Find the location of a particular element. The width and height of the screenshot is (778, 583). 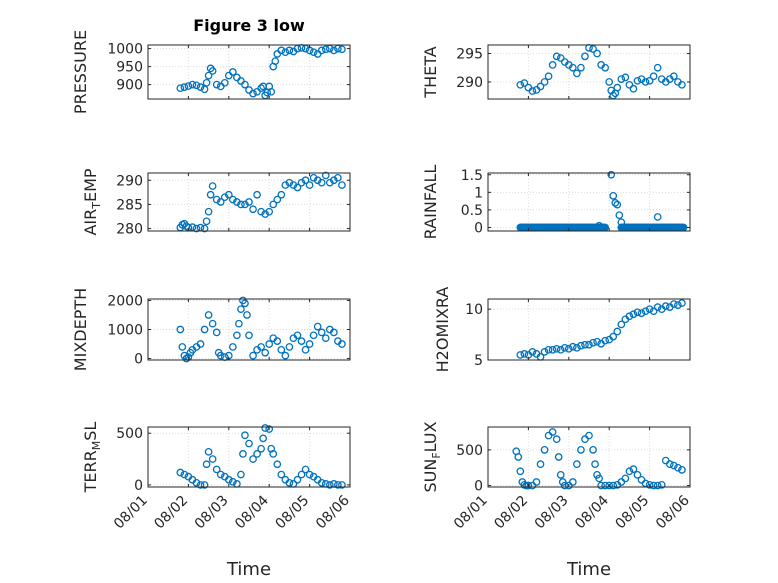

y-axis-label-subscript: T is located at coordinates (96, 206).